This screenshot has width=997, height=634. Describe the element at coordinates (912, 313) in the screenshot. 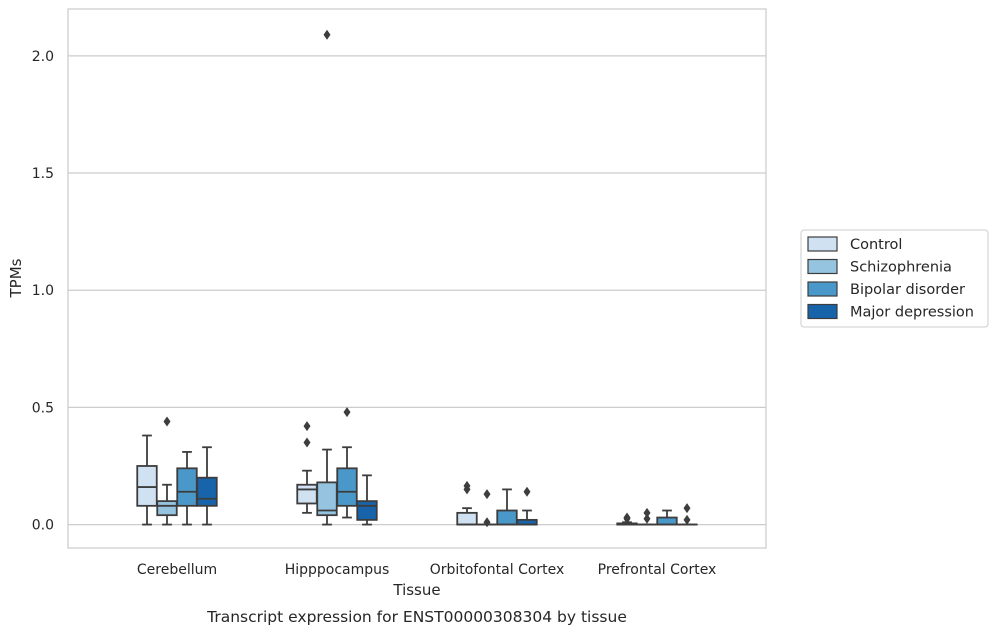

I see `legend-label: Major depression` at that location.